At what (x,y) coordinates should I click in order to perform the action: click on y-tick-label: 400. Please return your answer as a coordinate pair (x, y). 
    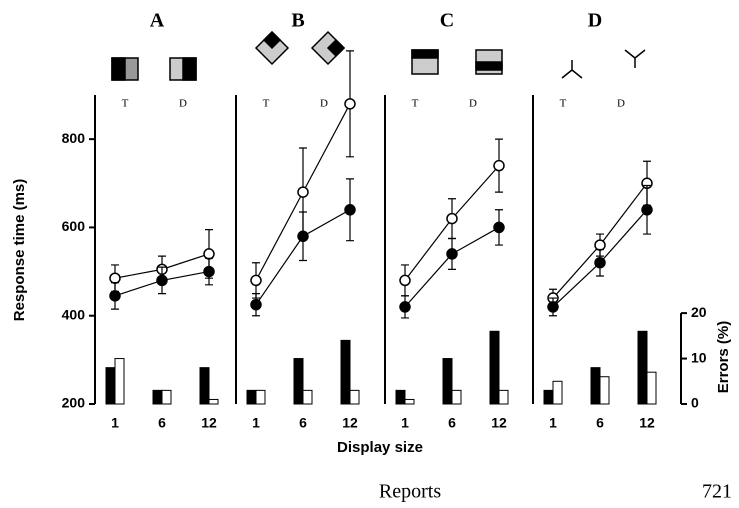
    Looking at the image, I should click on (74, 314).